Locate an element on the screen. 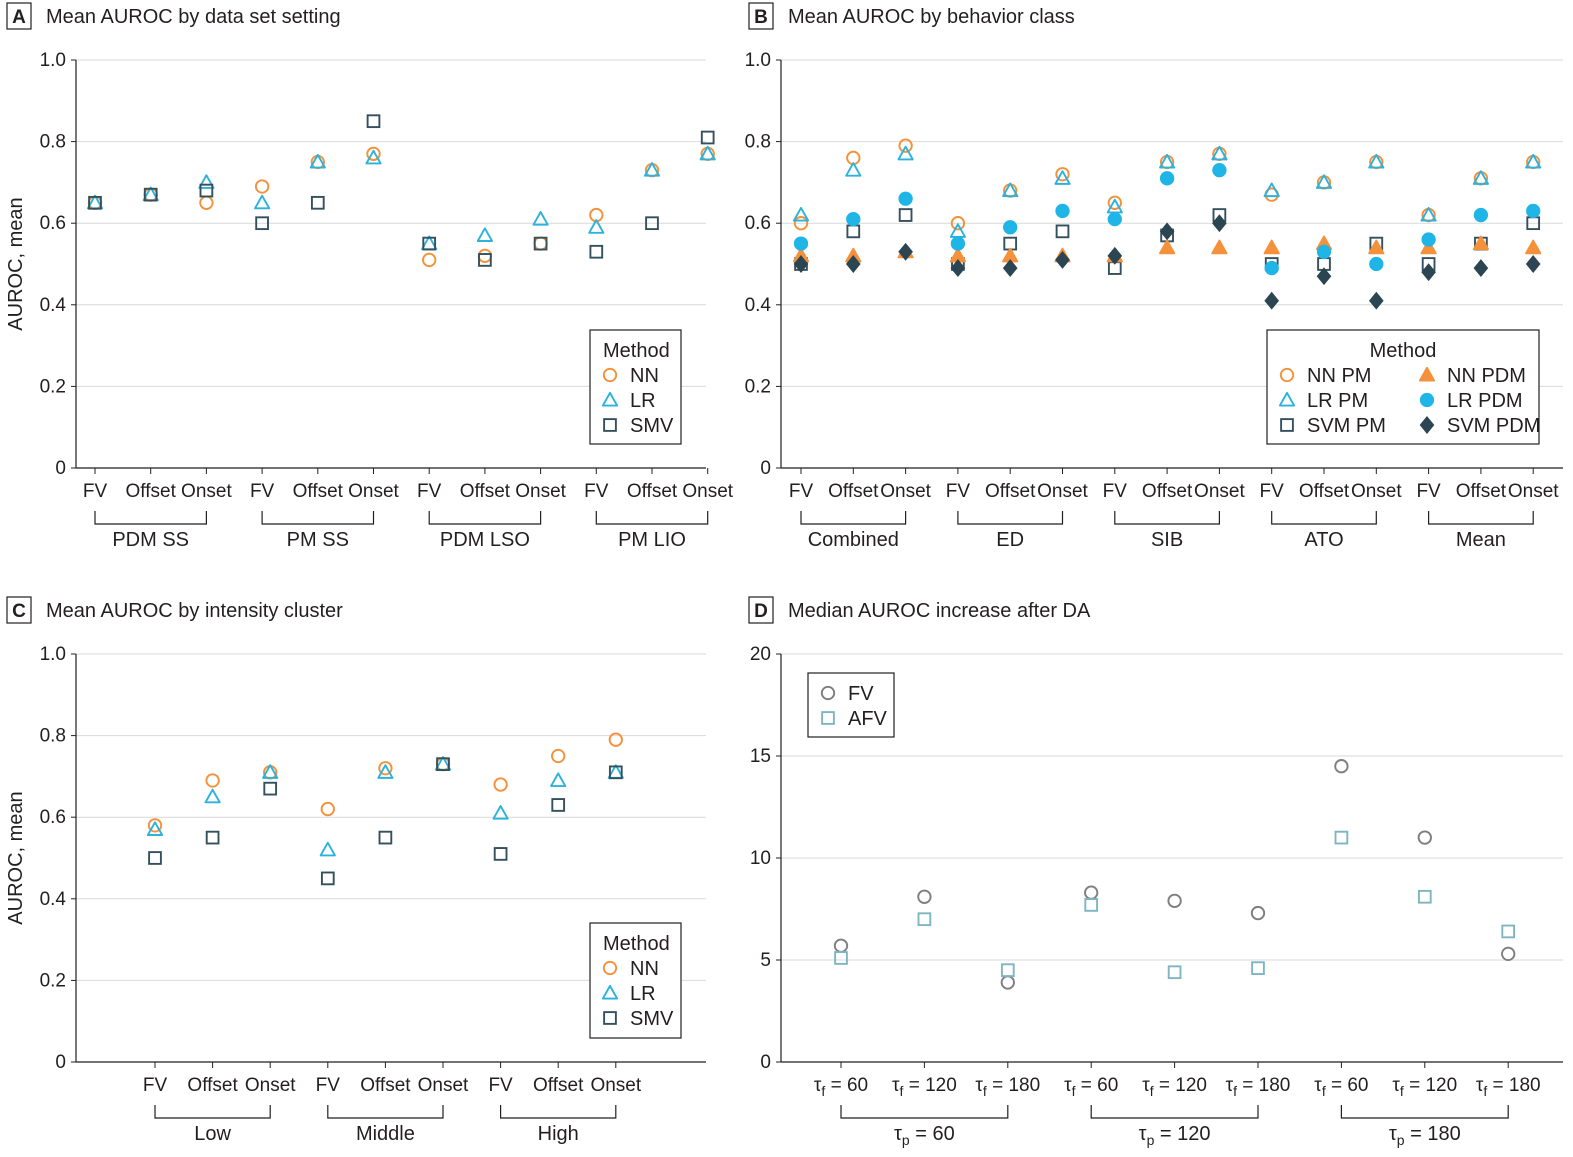  group-label: τp = 120 is located at coordinates (1175, 1135).